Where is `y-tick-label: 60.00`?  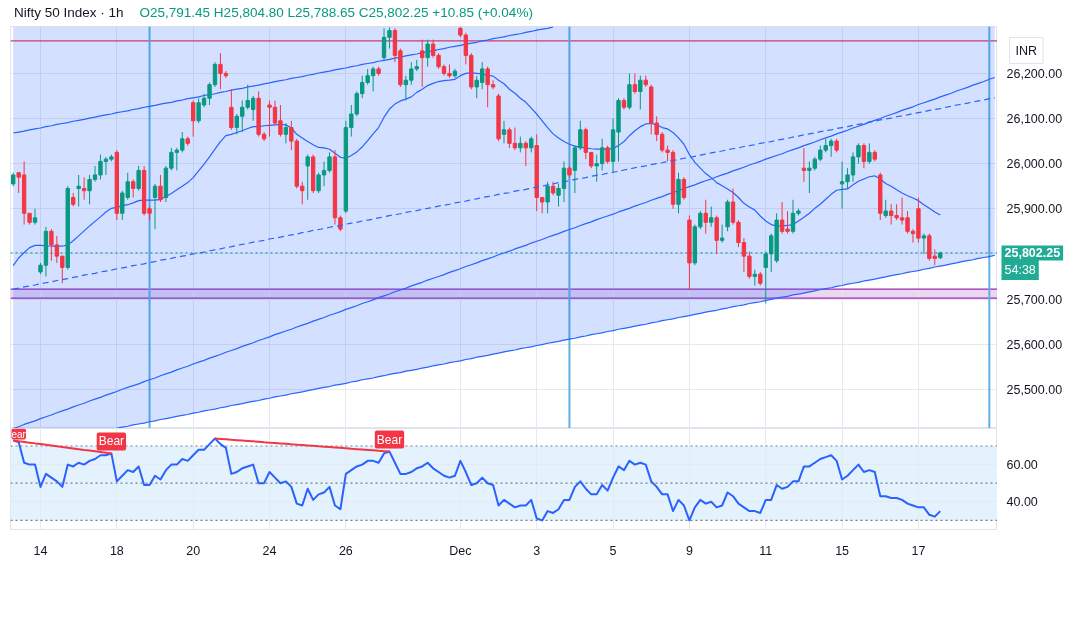 y-tick-label: 60.00 is located at coordinates (1022, 465).